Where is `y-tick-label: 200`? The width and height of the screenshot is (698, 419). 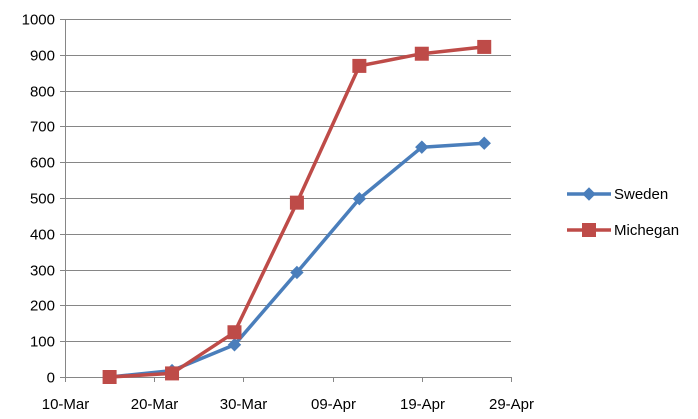
y-tick-label: 200 is located at coordinates (42, 306).